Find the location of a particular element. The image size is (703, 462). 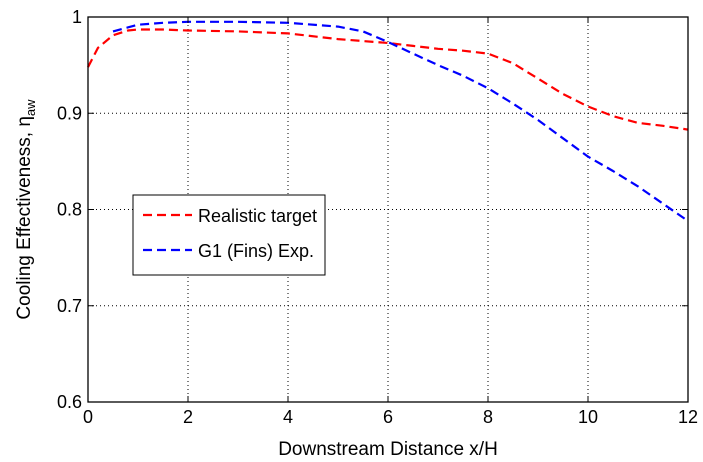

x-tick-label: 2 is located at coordinates (188, 417).